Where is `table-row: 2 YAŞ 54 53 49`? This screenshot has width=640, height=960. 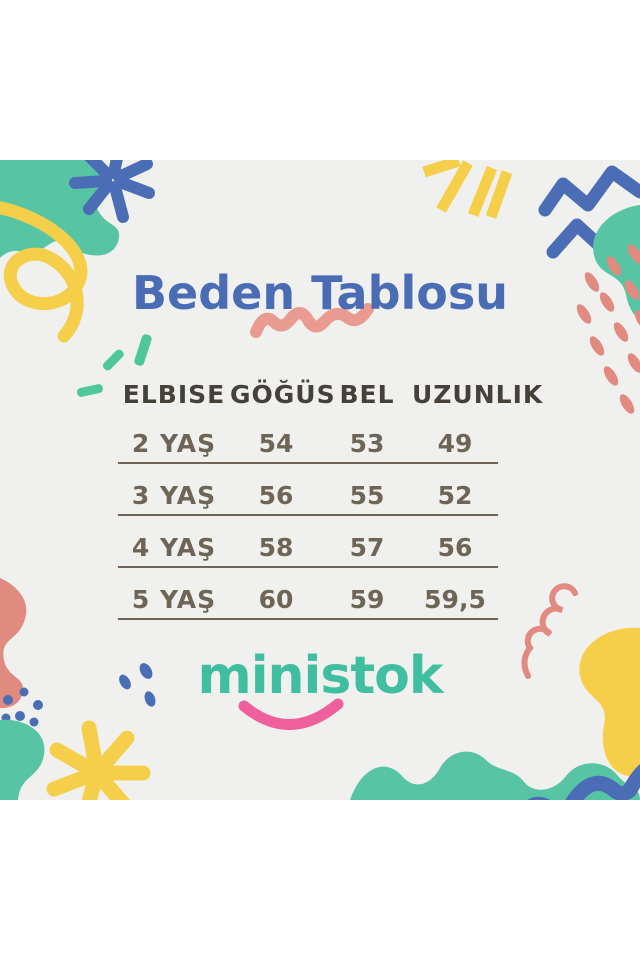 table-row: 2 YAŞ 54 53 49 is located at coordinates (308, 438).